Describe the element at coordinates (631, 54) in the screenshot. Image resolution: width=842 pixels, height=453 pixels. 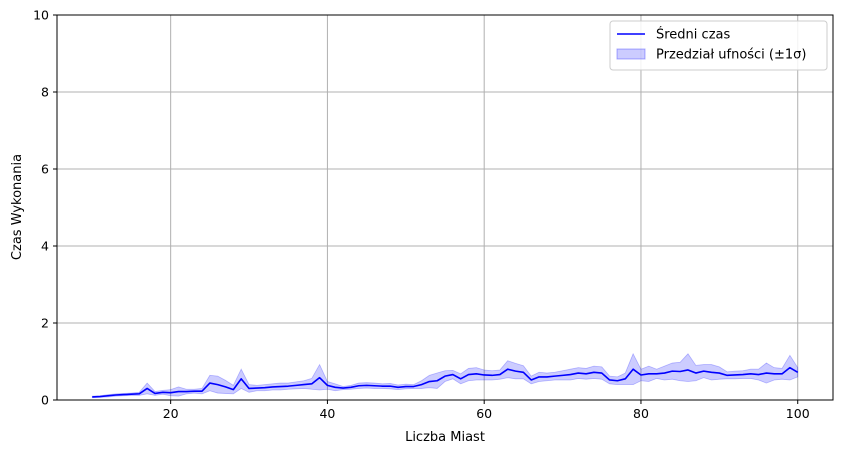
I see `legend-band-swatch` at that location.